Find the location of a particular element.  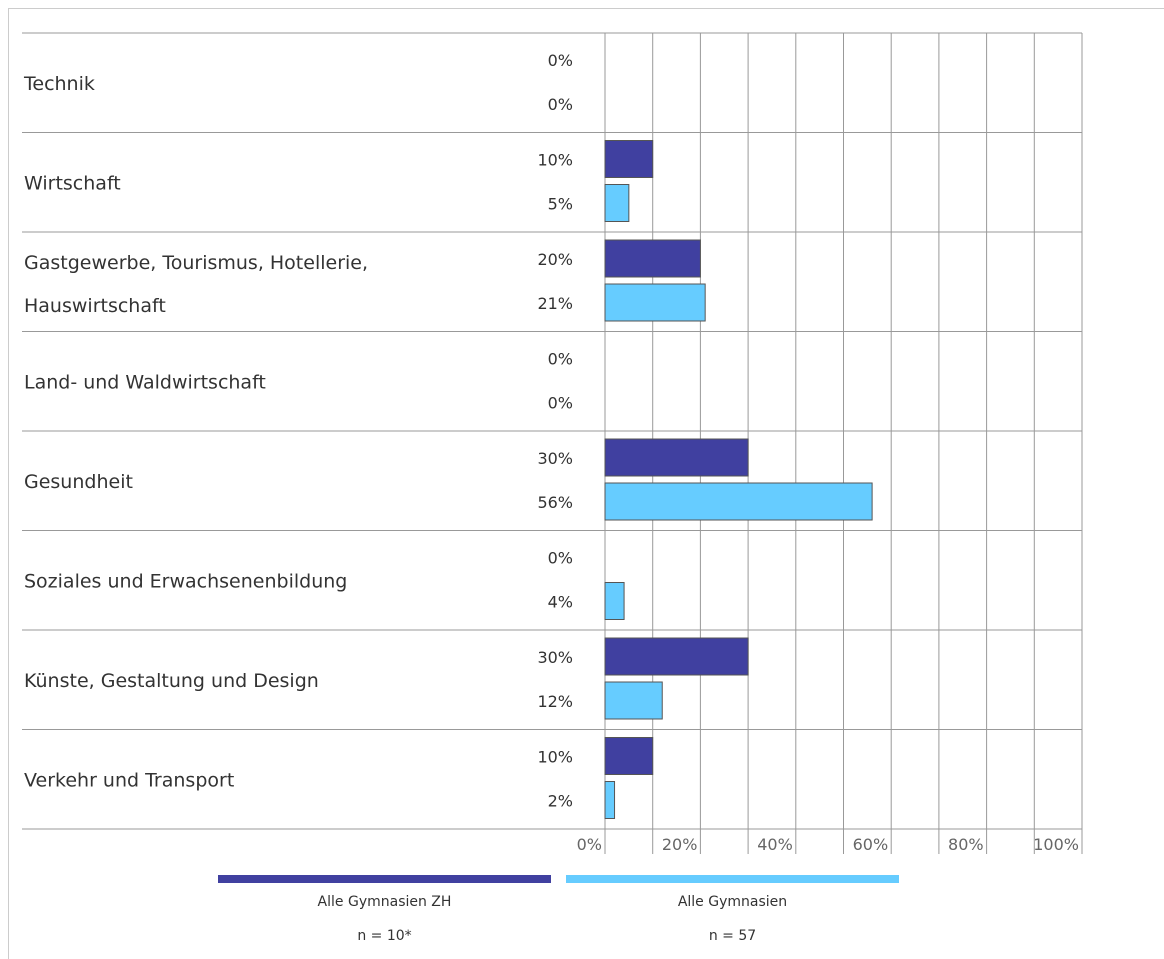

value-label: 56% is located at coordinates (555, 502).